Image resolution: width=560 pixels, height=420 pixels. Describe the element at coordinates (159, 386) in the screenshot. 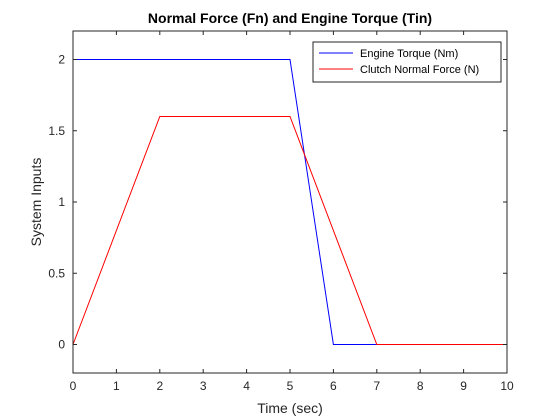

I see `x-tick-label: 2` at that location.